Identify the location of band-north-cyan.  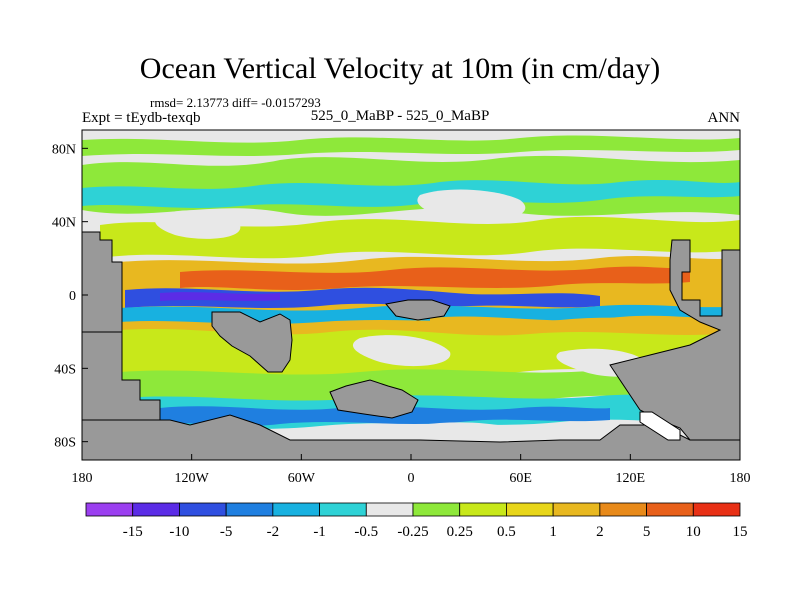
(411, 194).